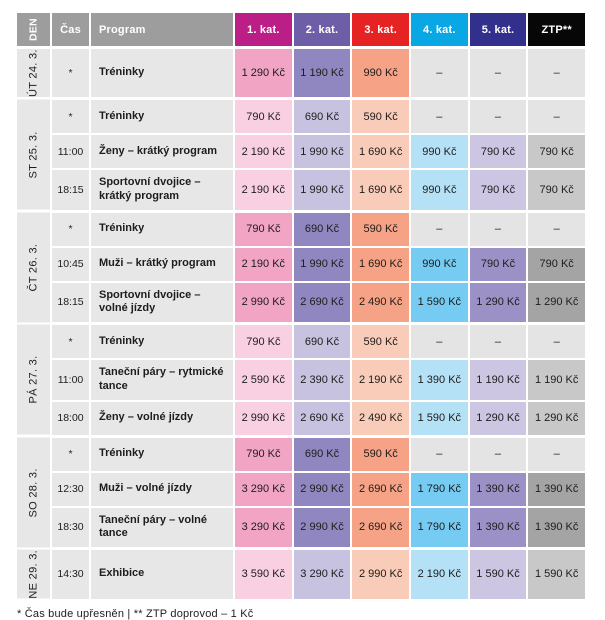 The image size is (605, 620). What do you see at coordinates (322, 264) in the screenshot?
I see `price-cell-kat-2: 1 990 Kč` at bounding box center [322, 264].